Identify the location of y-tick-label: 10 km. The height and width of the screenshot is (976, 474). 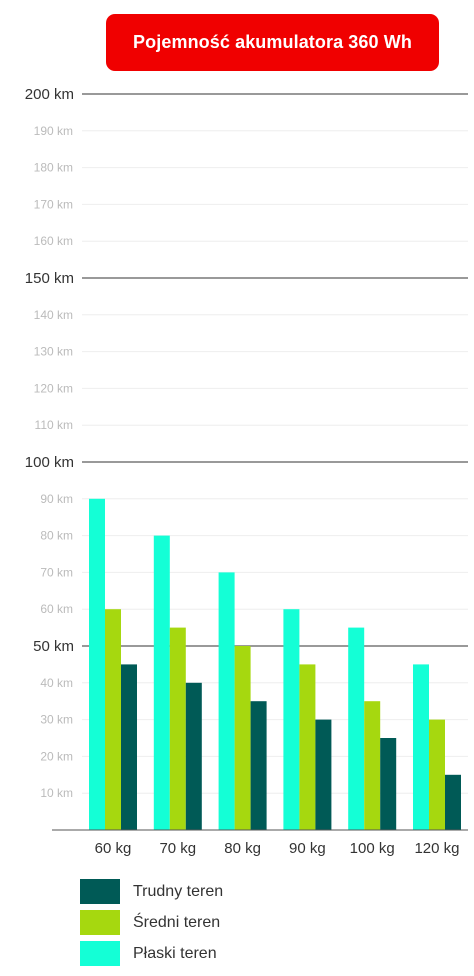
(56, 793).